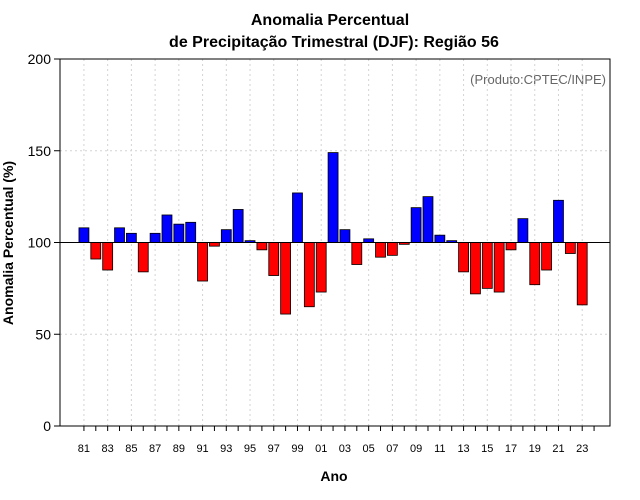  I want to click on product-credit: (Produto:CPTEC/INPE), so click(538, 79).